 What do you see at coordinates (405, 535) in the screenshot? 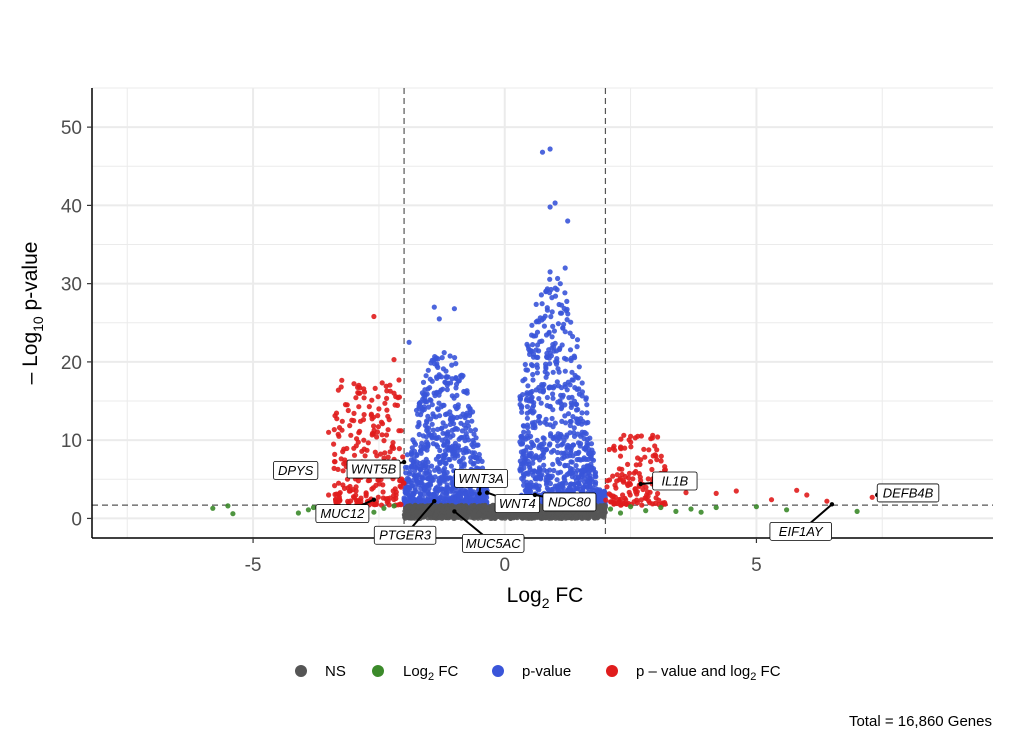
I see `gene-label-ptger3: PTGER3` at bounding box center [405, 535].